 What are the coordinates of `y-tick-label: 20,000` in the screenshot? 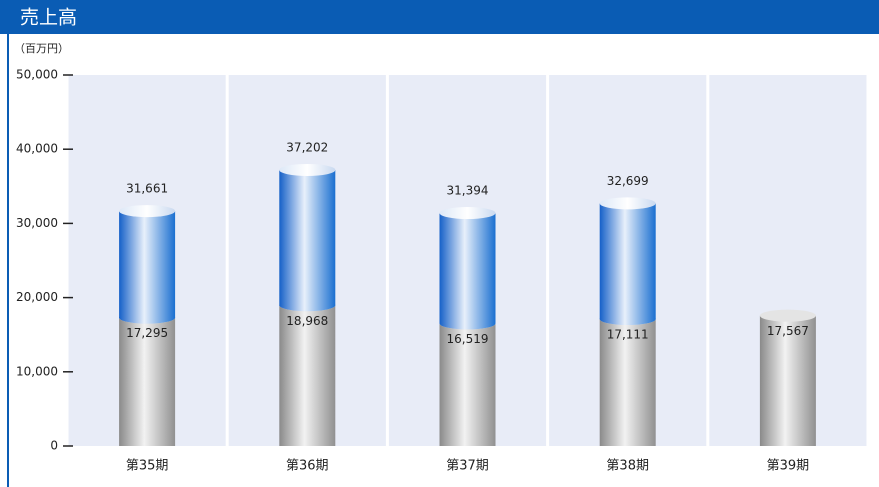 It's located at (37, 297).